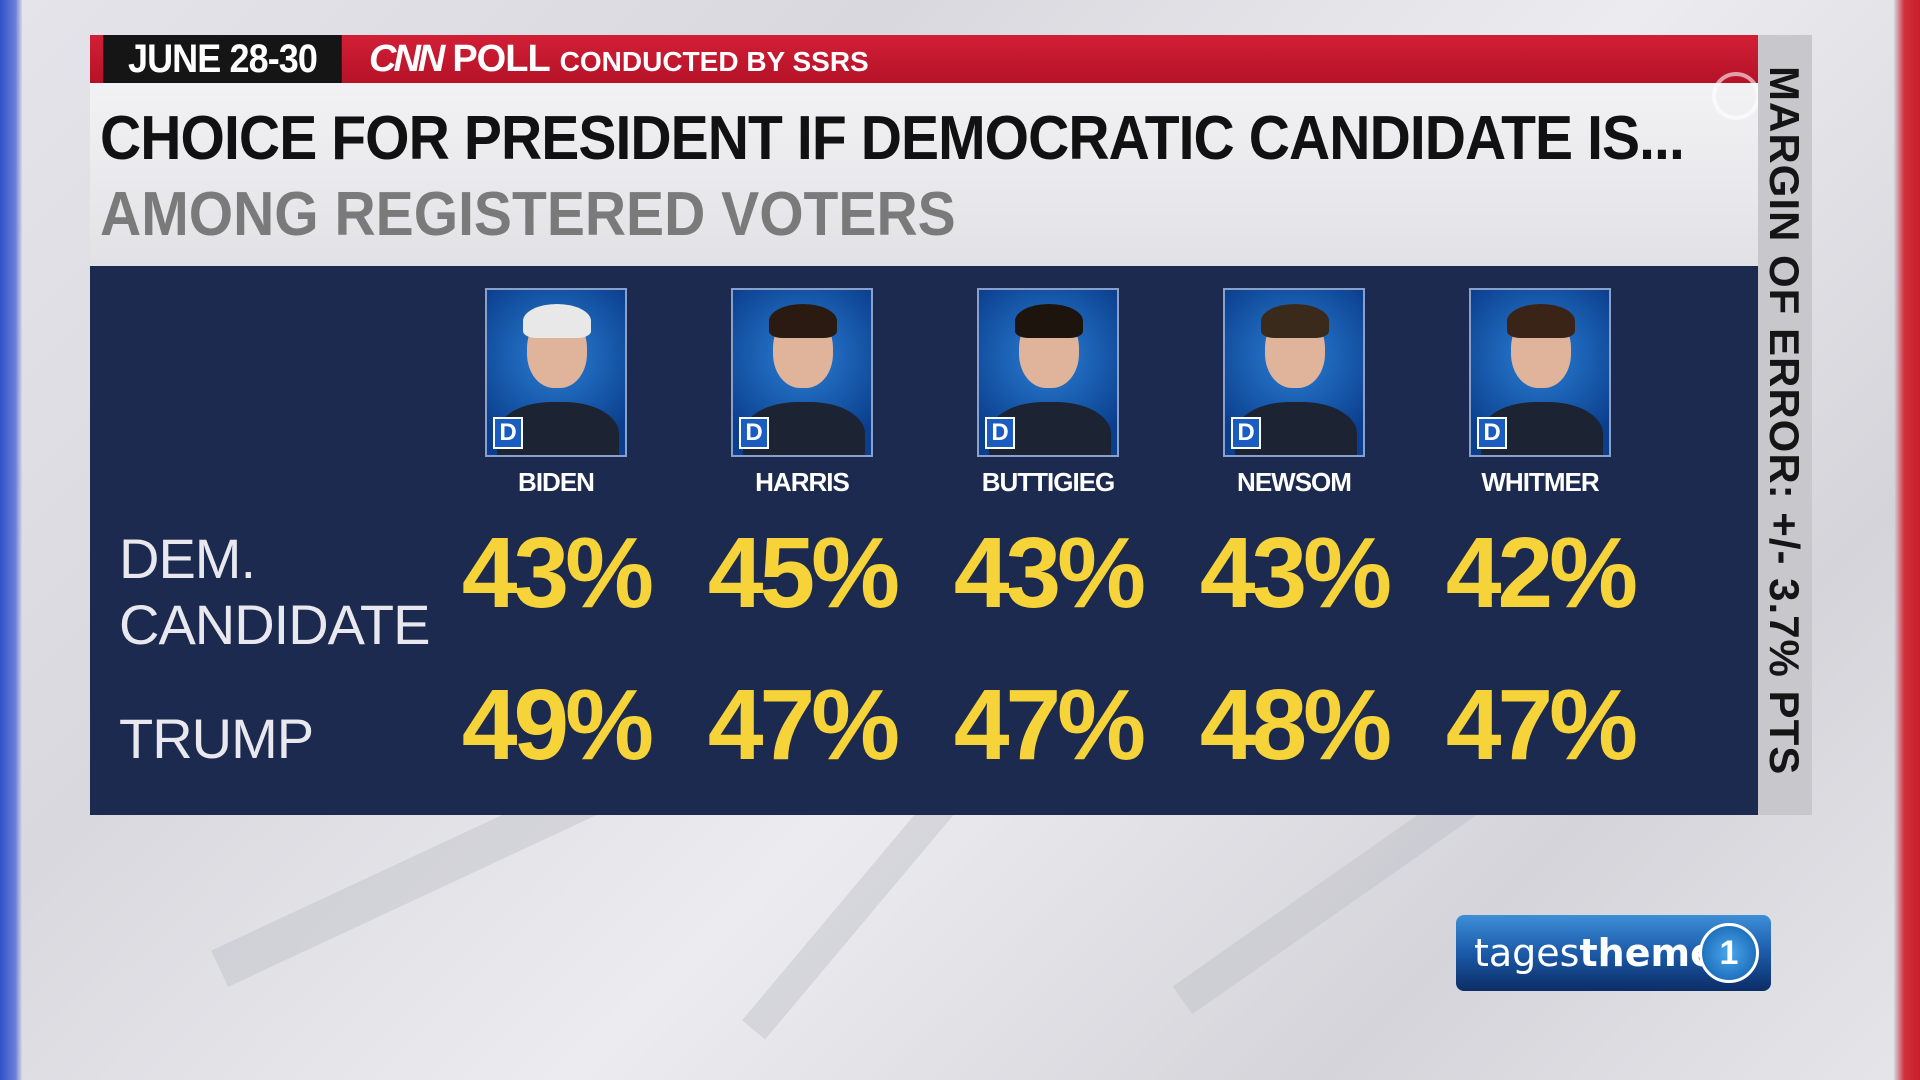  I want to click on candidate-name: BIDEN, so click(556, 482).